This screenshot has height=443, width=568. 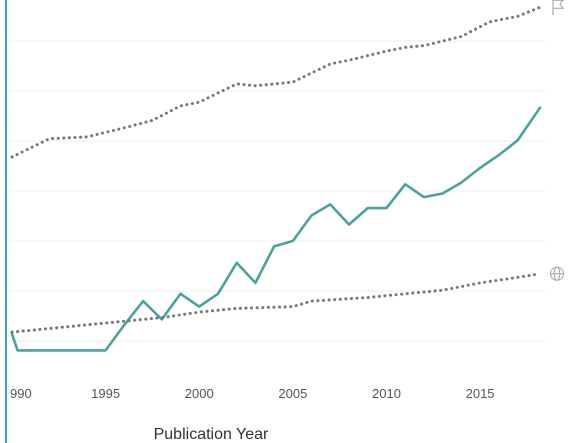 What do you see at coordinates (199, 393) in the screenshot?
I see `x-tick-label: 2000` at bounding box center [199, 393].